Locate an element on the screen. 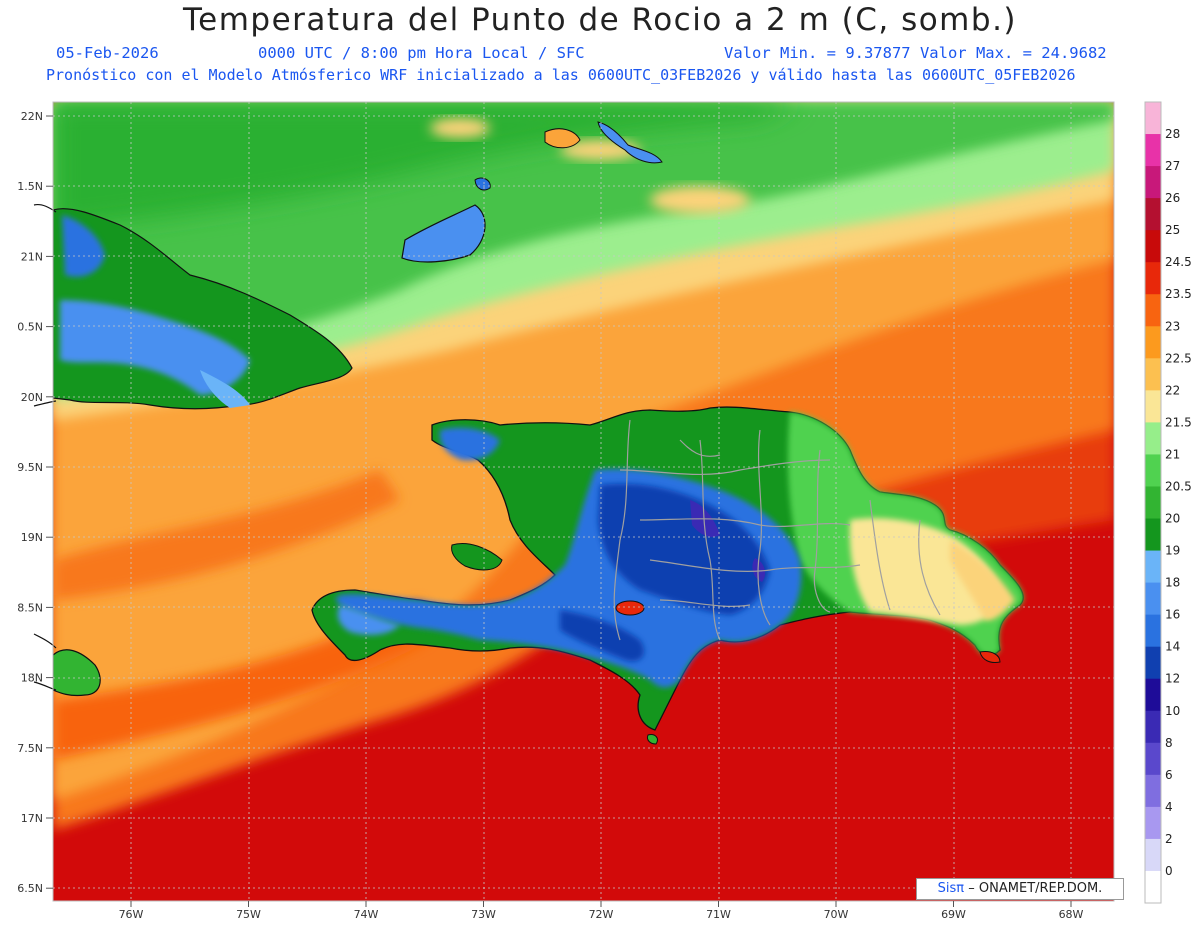 The width and height of the screenshot is (1200, 927). province-borders is located at coordinates (777, 530).